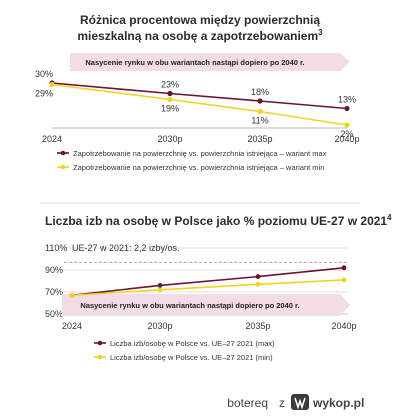 Image resolution: width=400 pixels, height=416 pixels. What do you see at coordinates (200, 20) in the screenshot?
I see `chart1-title-line1: Różnica procentowa między powierzchnią` at bounding box center [200, 20].